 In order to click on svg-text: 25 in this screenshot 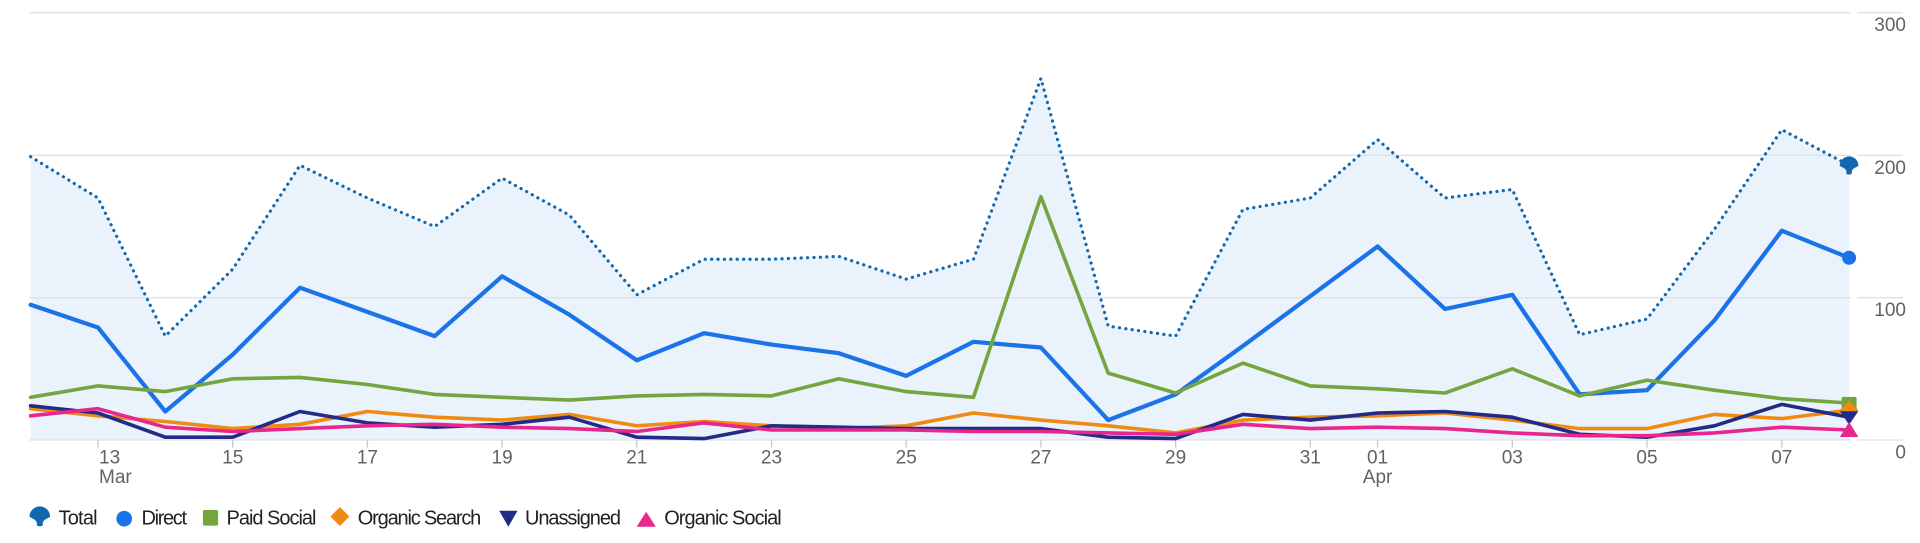, I will do `click(906, 458)`.